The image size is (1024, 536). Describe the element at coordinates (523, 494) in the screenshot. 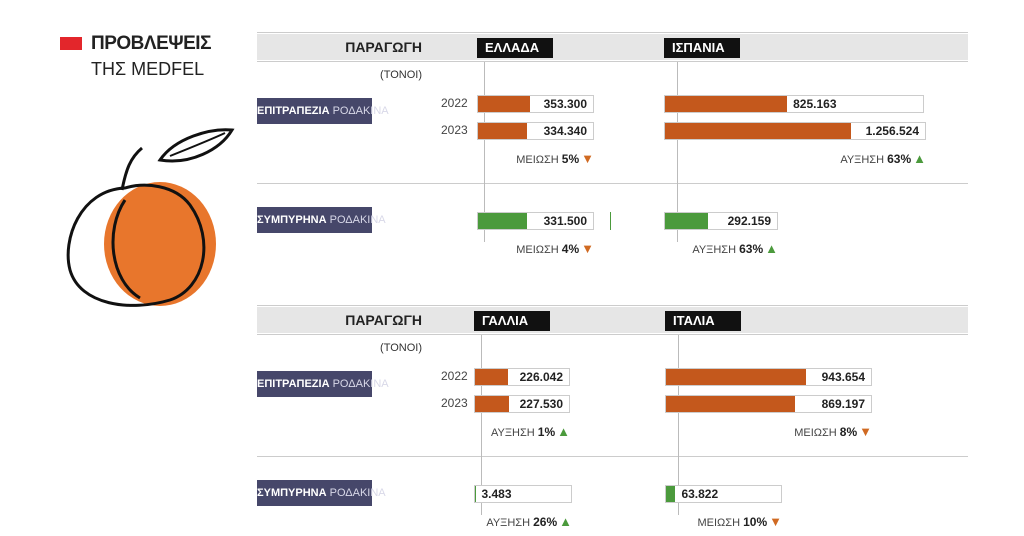

I see `bar-compact: 3.483` at that location.